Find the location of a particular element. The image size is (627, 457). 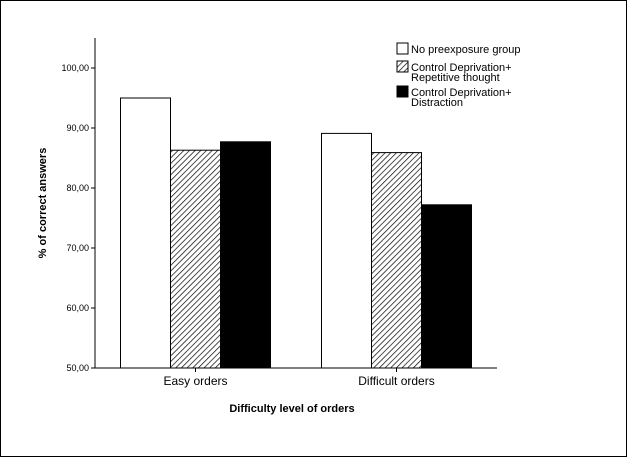

x-tick-labels: Easy orders Difficult orders is located at coordinates (299, 378).